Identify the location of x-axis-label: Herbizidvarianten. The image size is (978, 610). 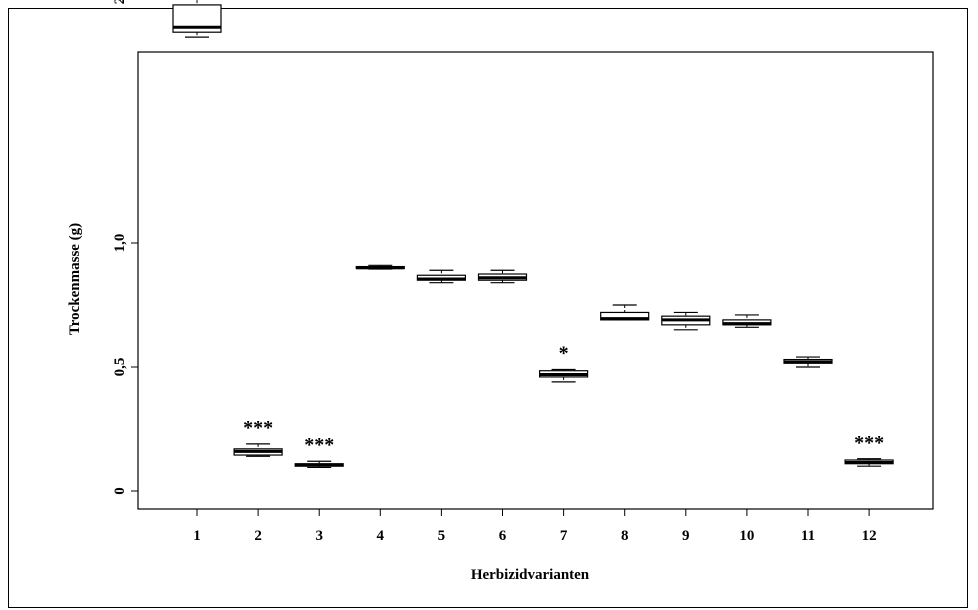
(530, 575).